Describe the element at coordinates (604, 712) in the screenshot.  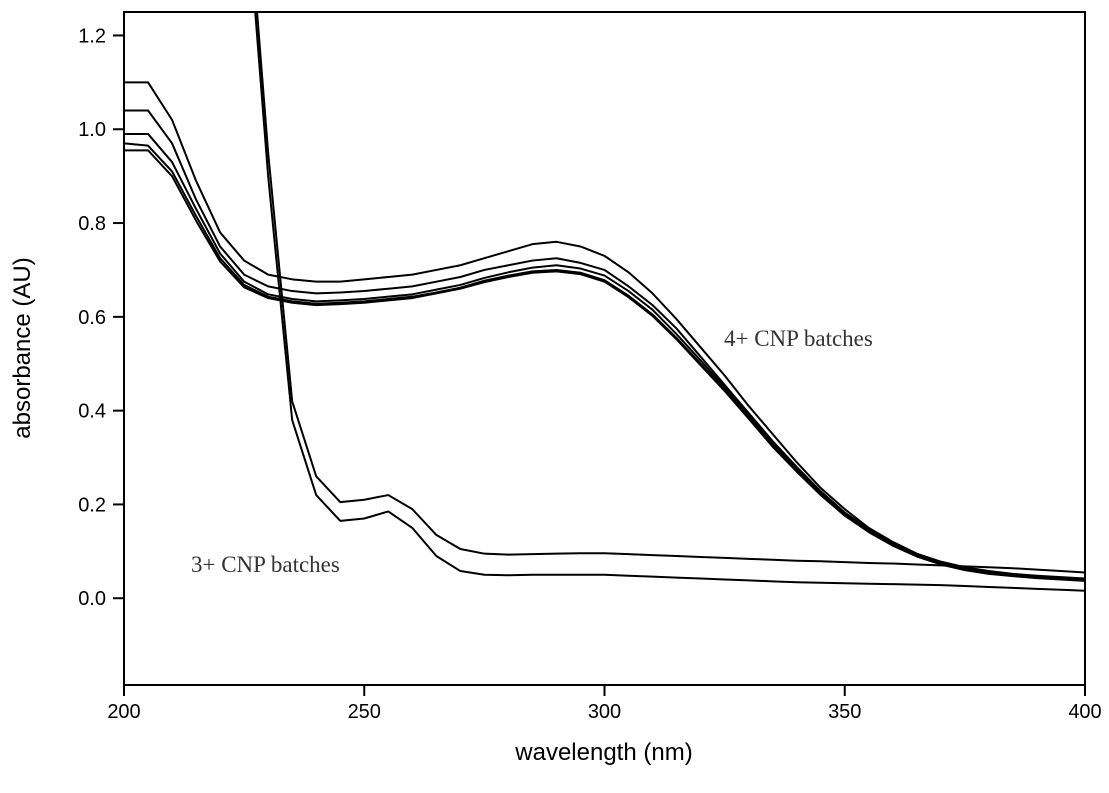
I see `x-tick-label: 300` at that location.